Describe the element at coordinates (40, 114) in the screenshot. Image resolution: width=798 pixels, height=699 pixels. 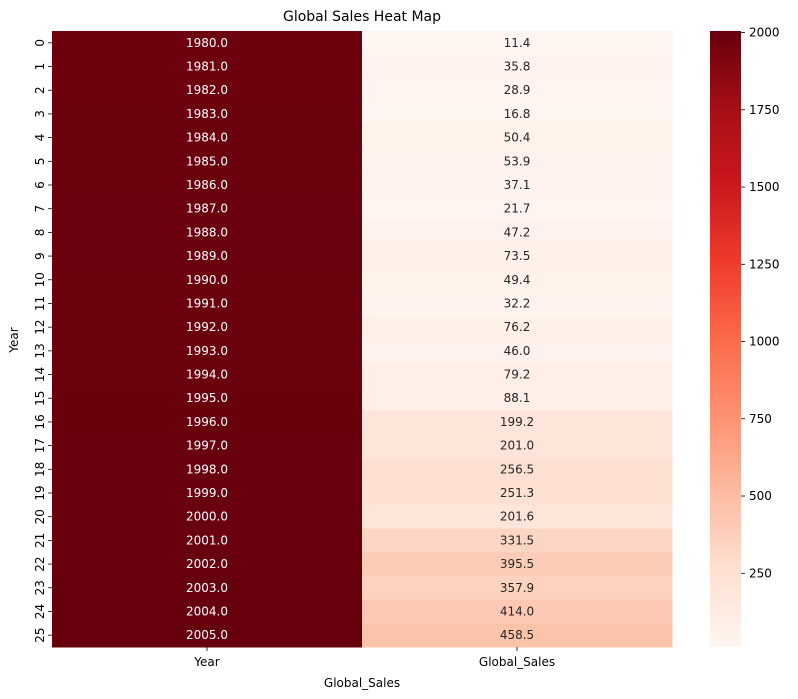
I see `row-tick-label: 3` at that location.